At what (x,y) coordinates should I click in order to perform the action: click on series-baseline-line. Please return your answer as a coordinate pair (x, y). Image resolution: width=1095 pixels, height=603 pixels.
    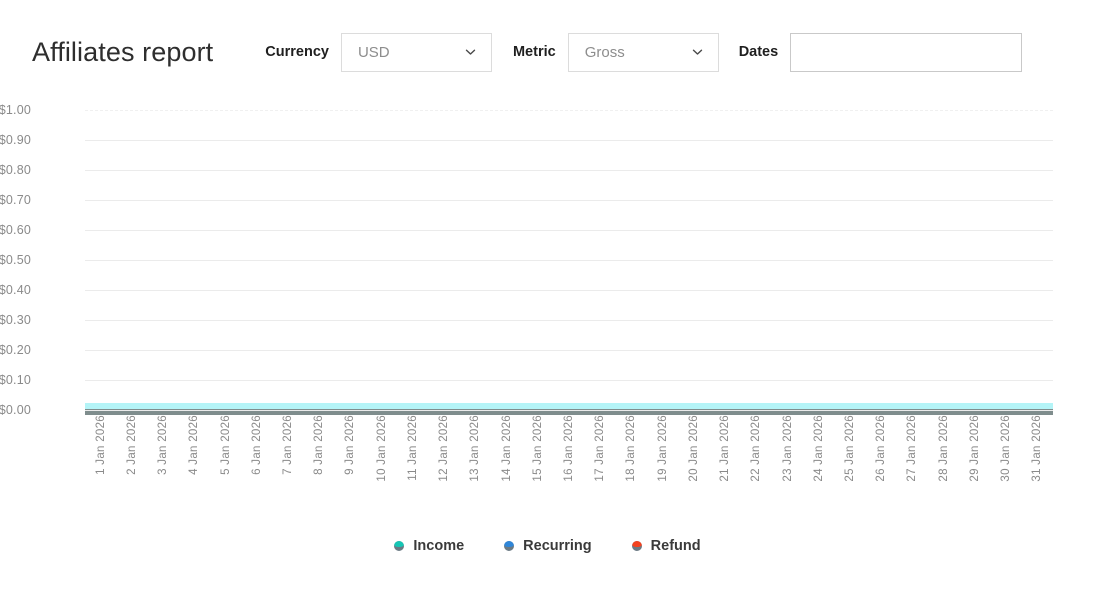
    Looking at the image, I should click on (569, 412).